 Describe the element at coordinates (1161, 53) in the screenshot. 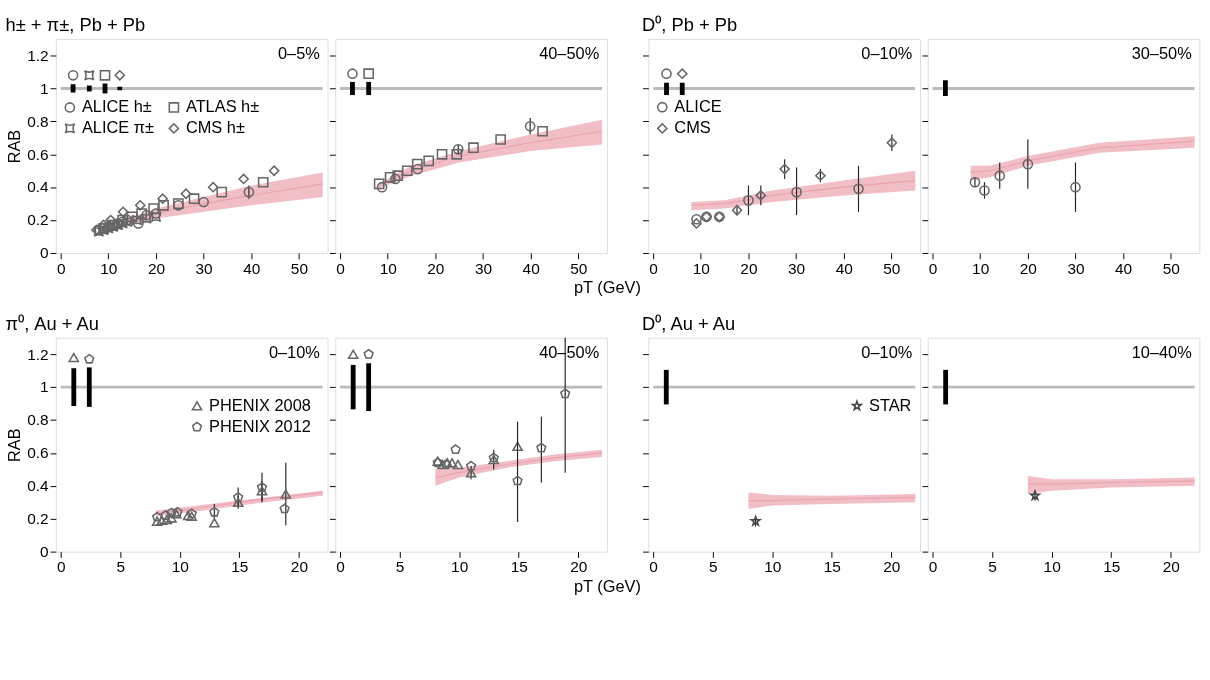

I see `annotation: 30–50%` at that location.